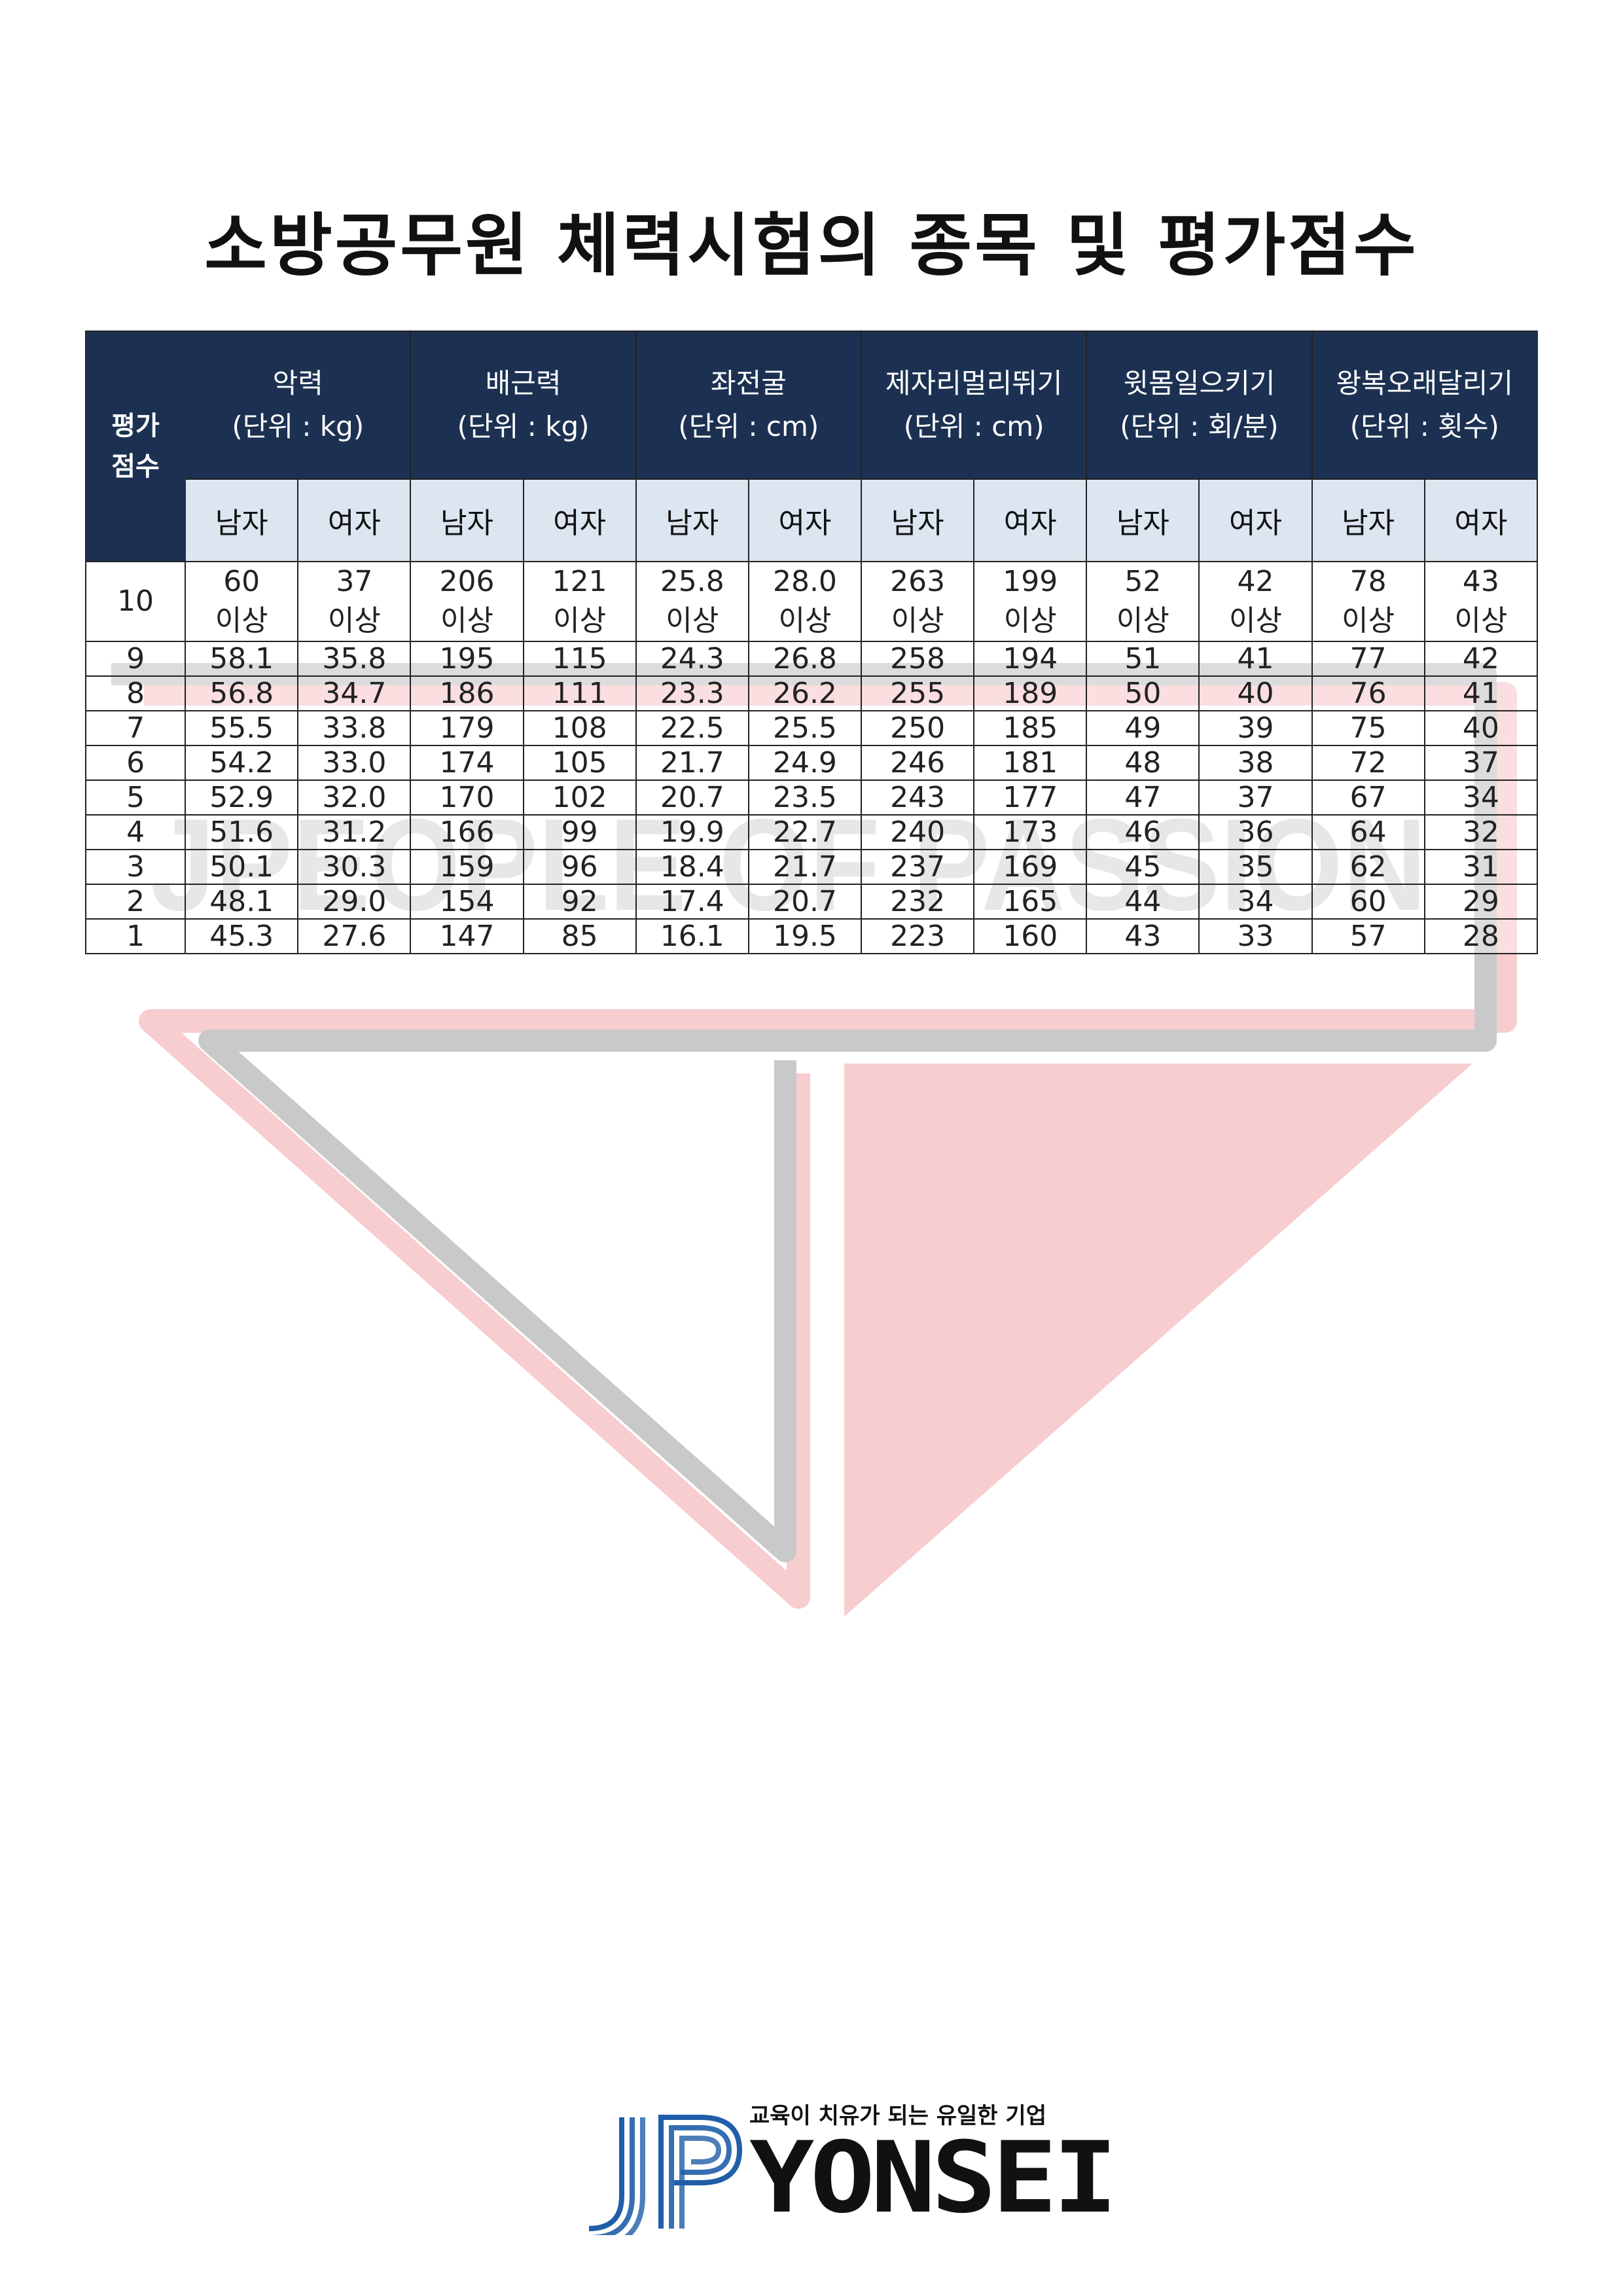 Image resolution: width=1623 pixels, height=2296 pixels. I want to click on table-row: 9 58.1 35.8 195 115 24.3 26.8 258 194 51 41 77 42, so click(811, 659).